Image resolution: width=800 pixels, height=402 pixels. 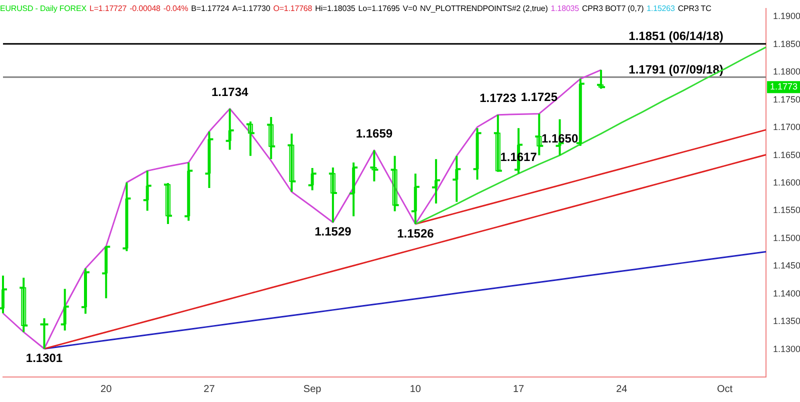 What do you see at coordinates (786, 182) in the screenshot?
I see `y-tick-label: 1.1600` at bounding box center [786, 182].